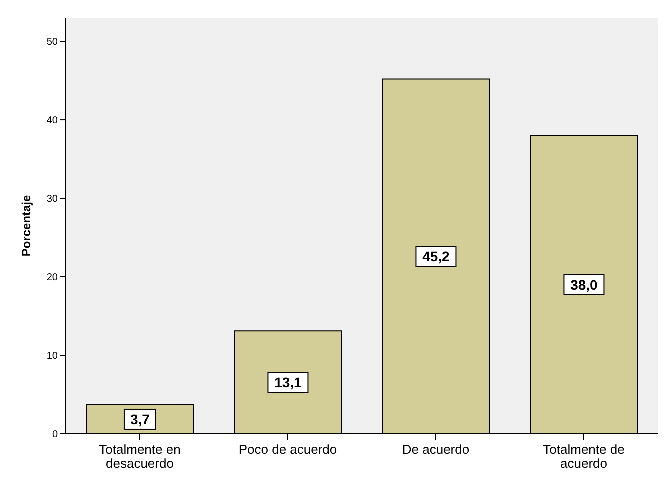 The width and height of the screenshot is (668, 484). Describe the element at coordinates (26, 225) in the screenshot. I see `y-axis-title: Porcentaje` at that location.